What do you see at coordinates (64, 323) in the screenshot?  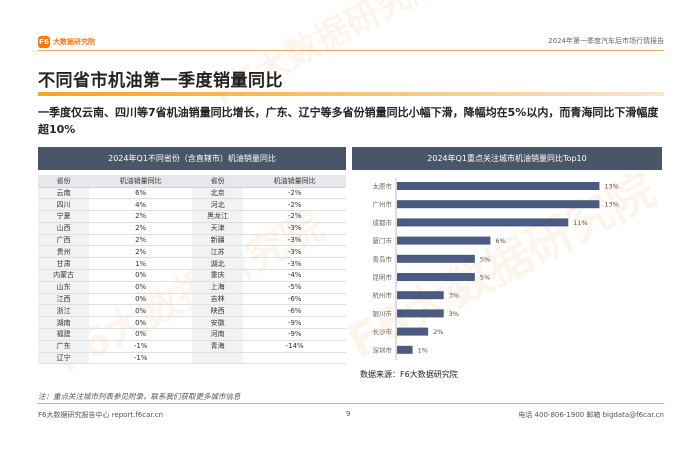 I see `province-cell: 湖南` at bounding box center [64, 323].